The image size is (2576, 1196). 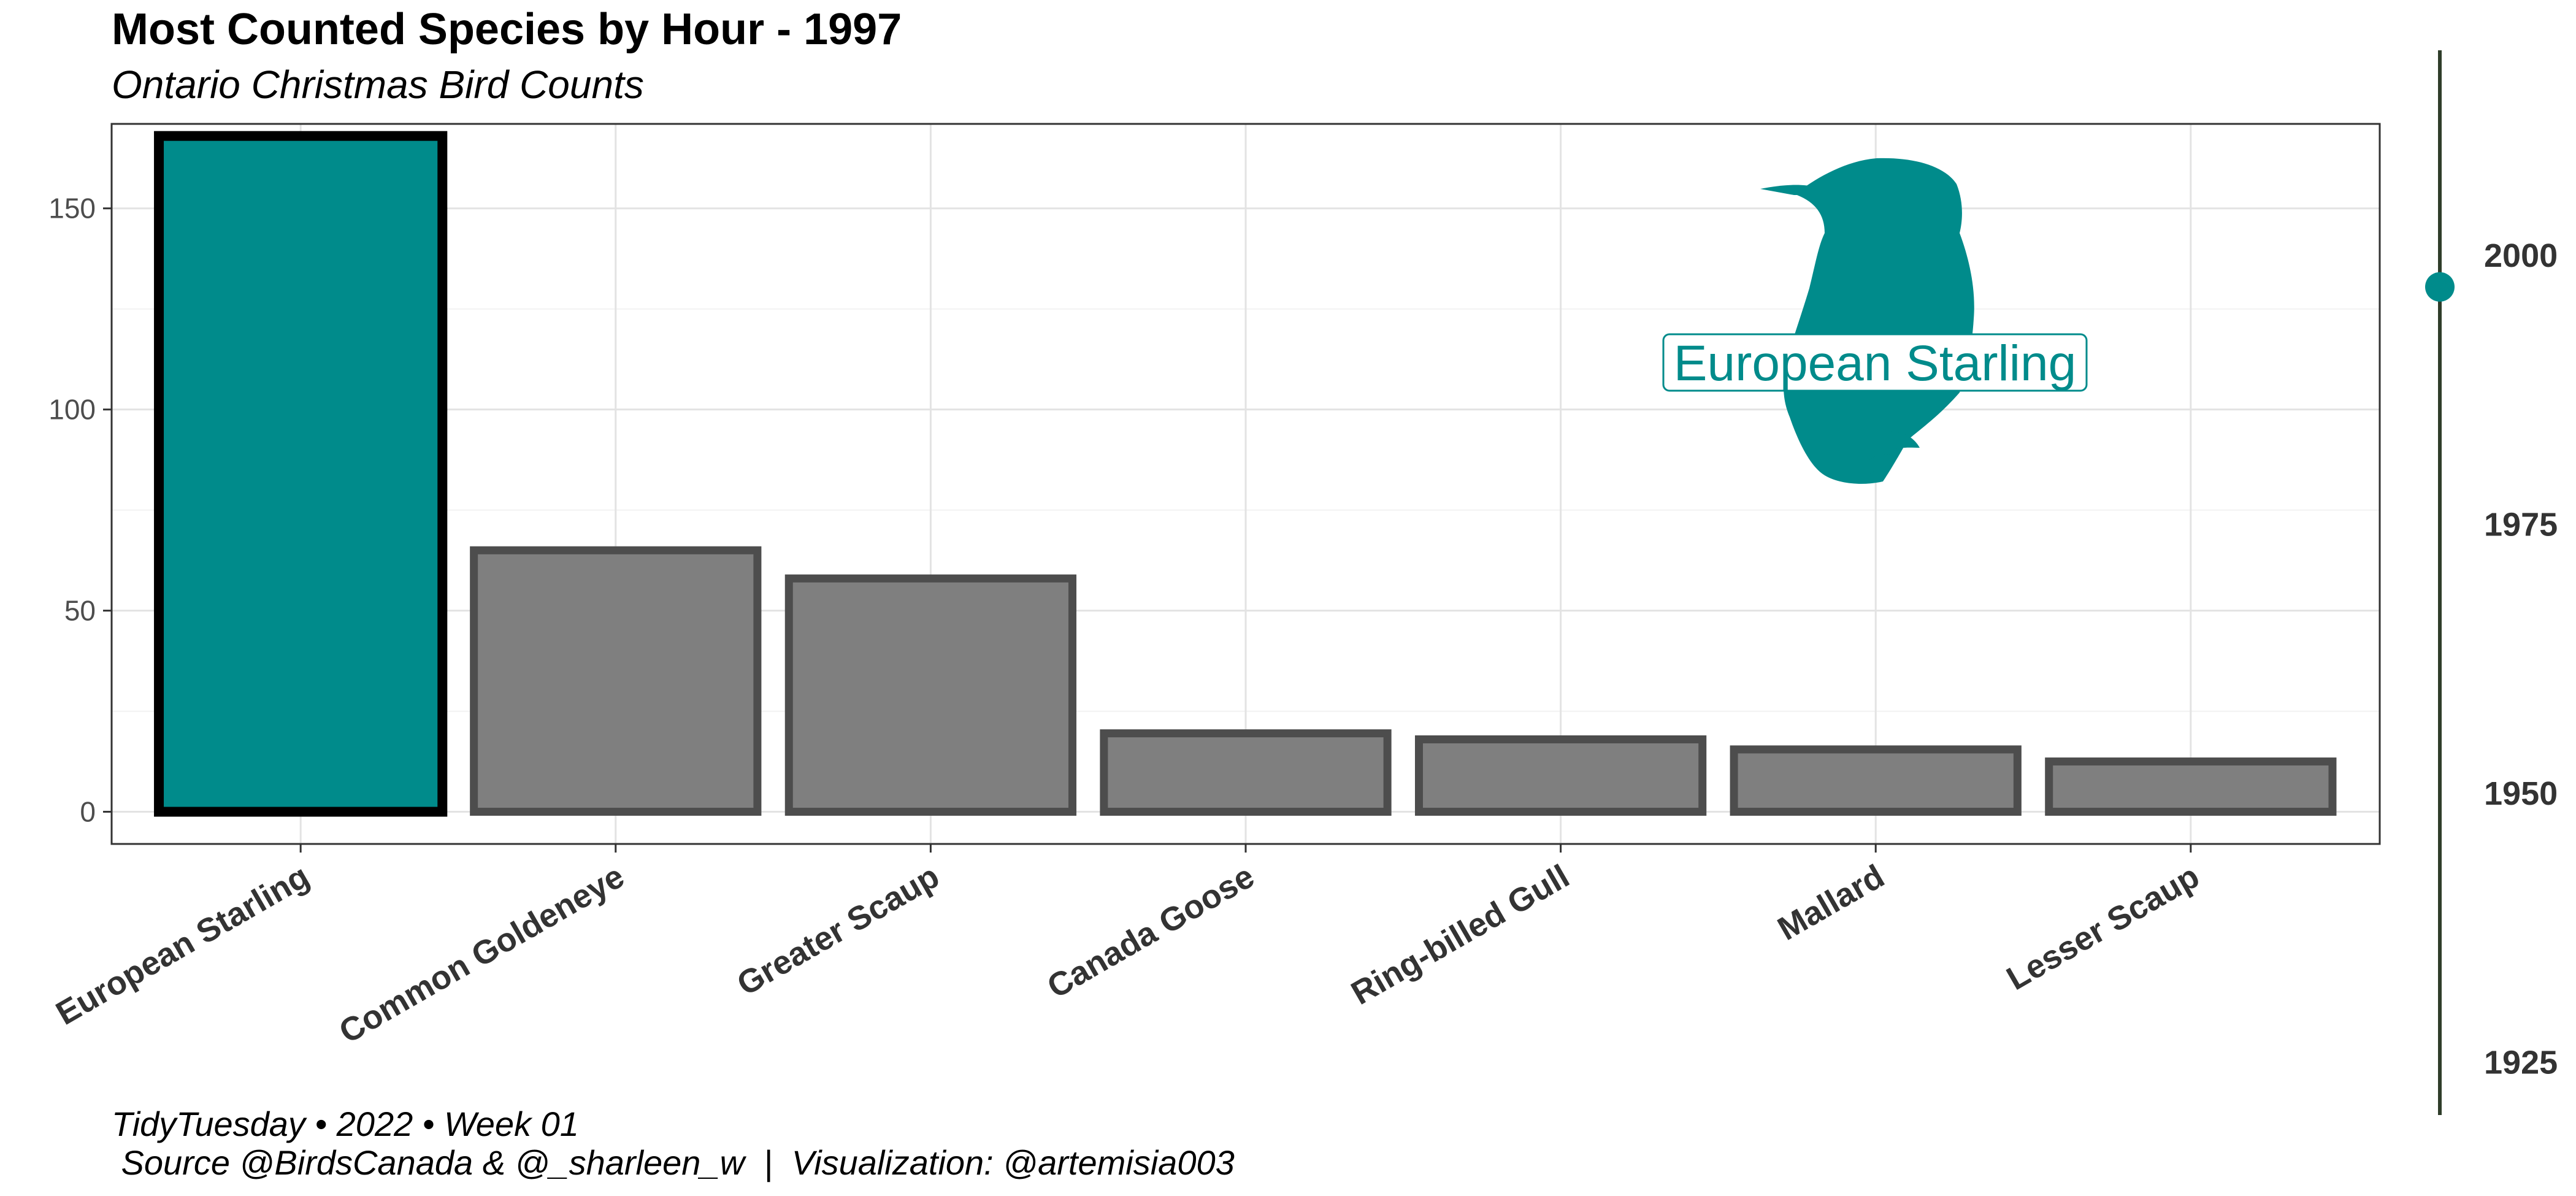 What do you see at coordinates (2103, 927) in the screenshot?
I see `x-tick-label: Lesser Scaup` at bounding box center [2103, 927].